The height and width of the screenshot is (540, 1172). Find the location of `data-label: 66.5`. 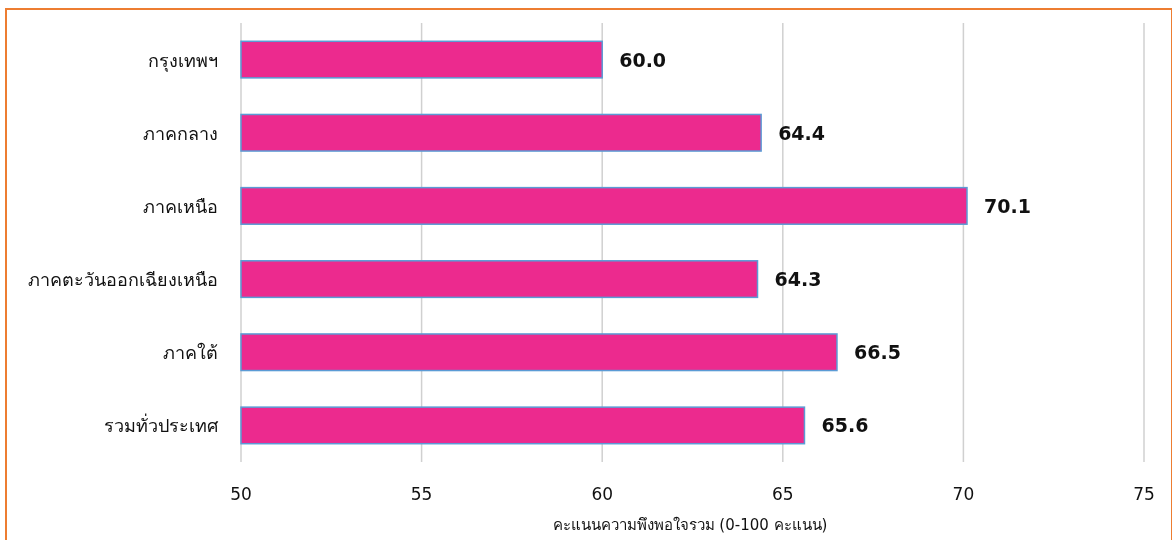

data-label: 66.5 is located at coordinates (877, 352).